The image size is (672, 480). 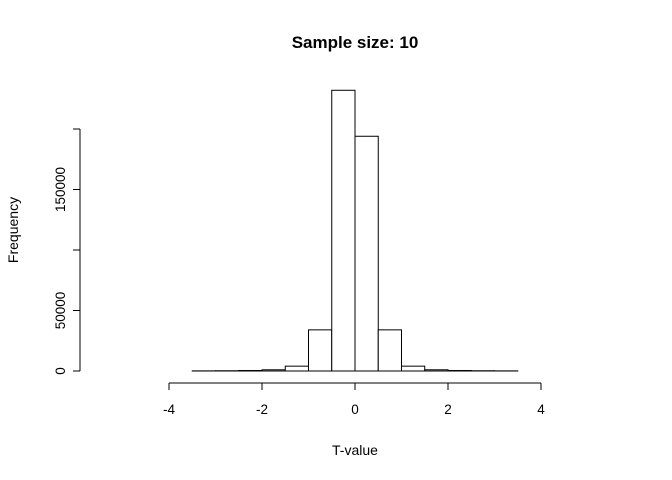 What do you see at coordinates (448, 409) in the screenshot?
I see `x-tick-label: 2` at bounding box center [448, 409].